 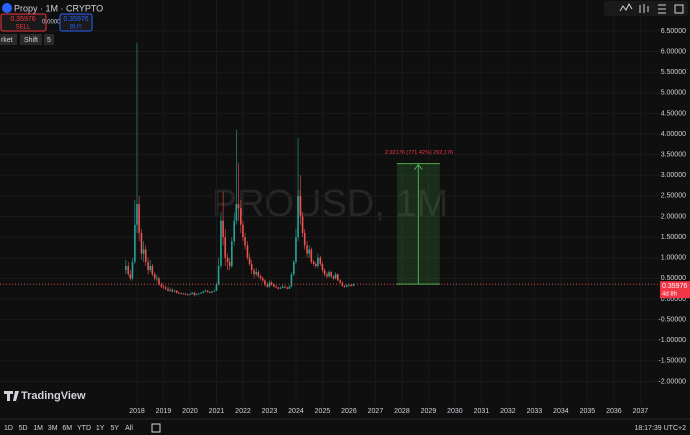 I want to click on range-button: 1Y, so click(x=100, y=428).